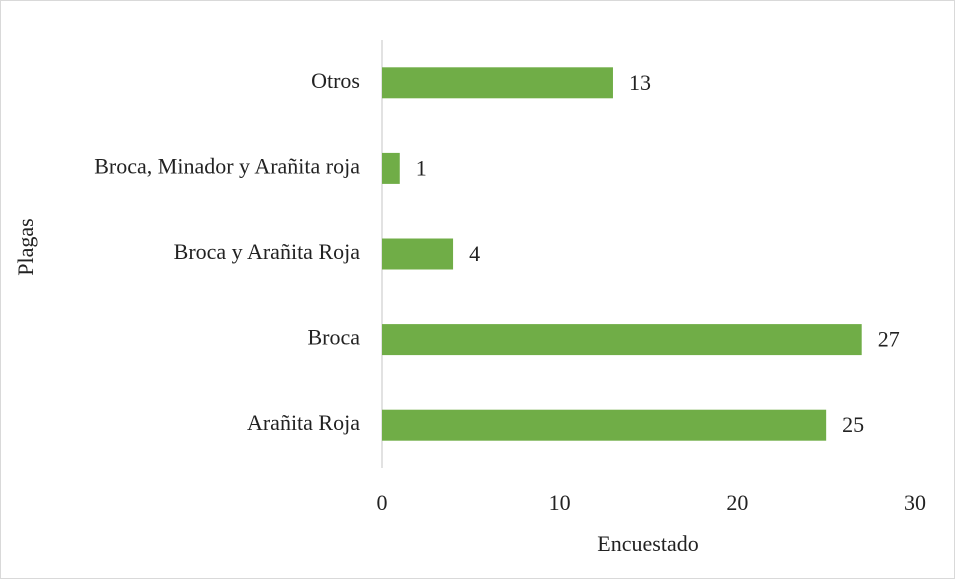 This screenshot has height=579, width=955. What do you see at coordinates (335, 80) in the screenshot?
I see `y-tick-label: Otros` at bounding box center [335, 80].